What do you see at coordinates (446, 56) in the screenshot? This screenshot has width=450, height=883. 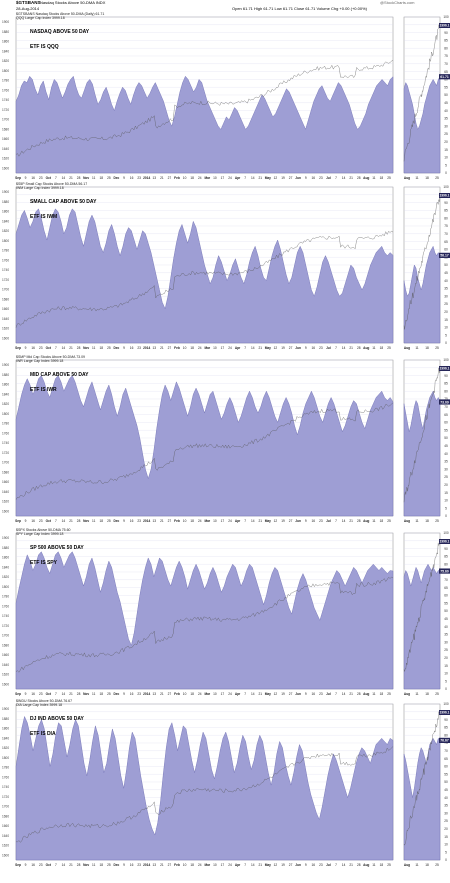 I see `right-axis-tick: 75` at bounding box center [446, 56].